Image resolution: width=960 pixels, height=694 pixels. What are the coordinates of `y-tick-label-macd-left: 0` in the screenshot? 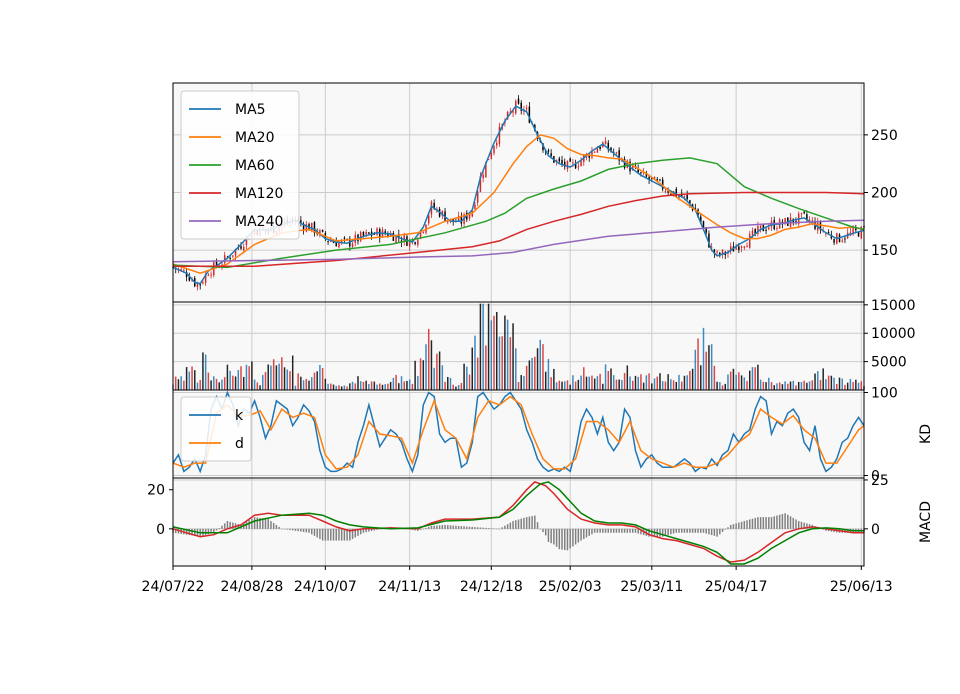 It's located at (160, 530).